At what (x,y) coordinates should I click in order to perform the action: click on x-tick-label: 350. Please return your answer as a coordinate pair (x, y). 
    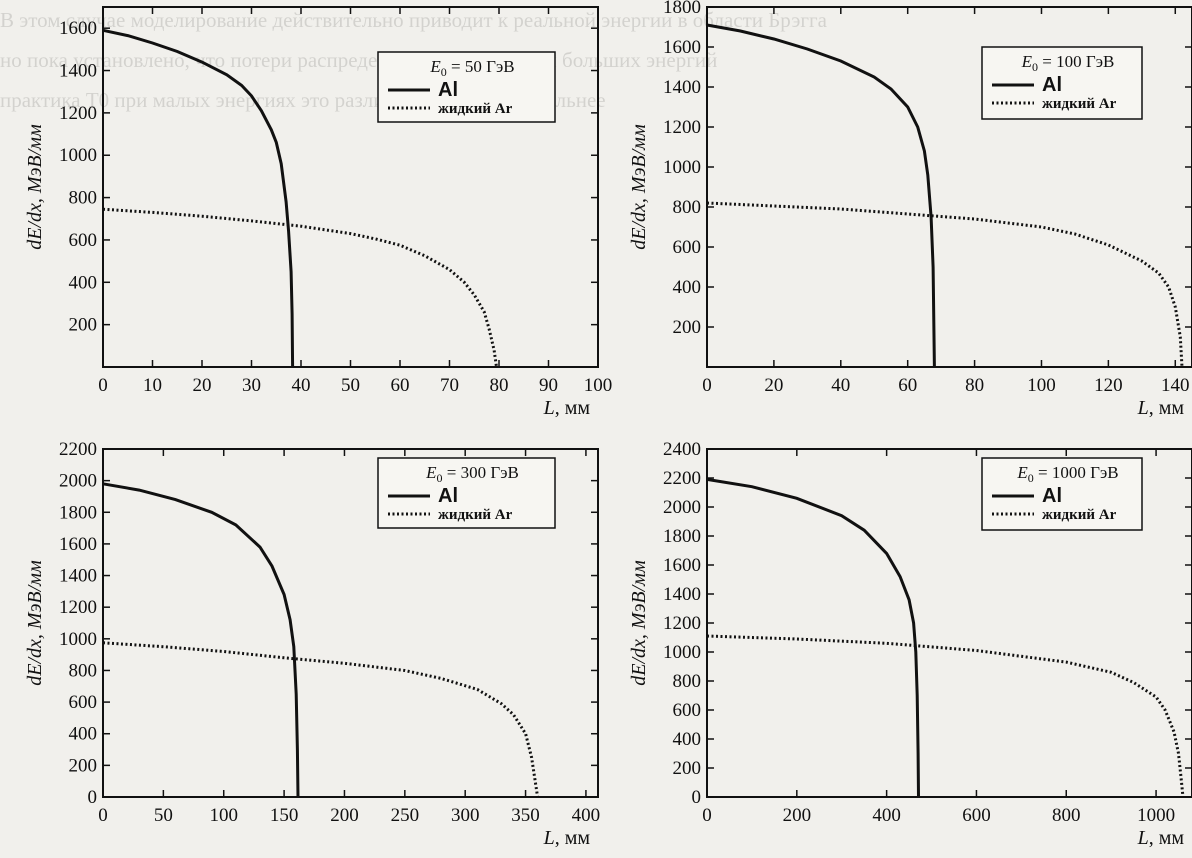
    Looking at the image, I should click on (525, 815).